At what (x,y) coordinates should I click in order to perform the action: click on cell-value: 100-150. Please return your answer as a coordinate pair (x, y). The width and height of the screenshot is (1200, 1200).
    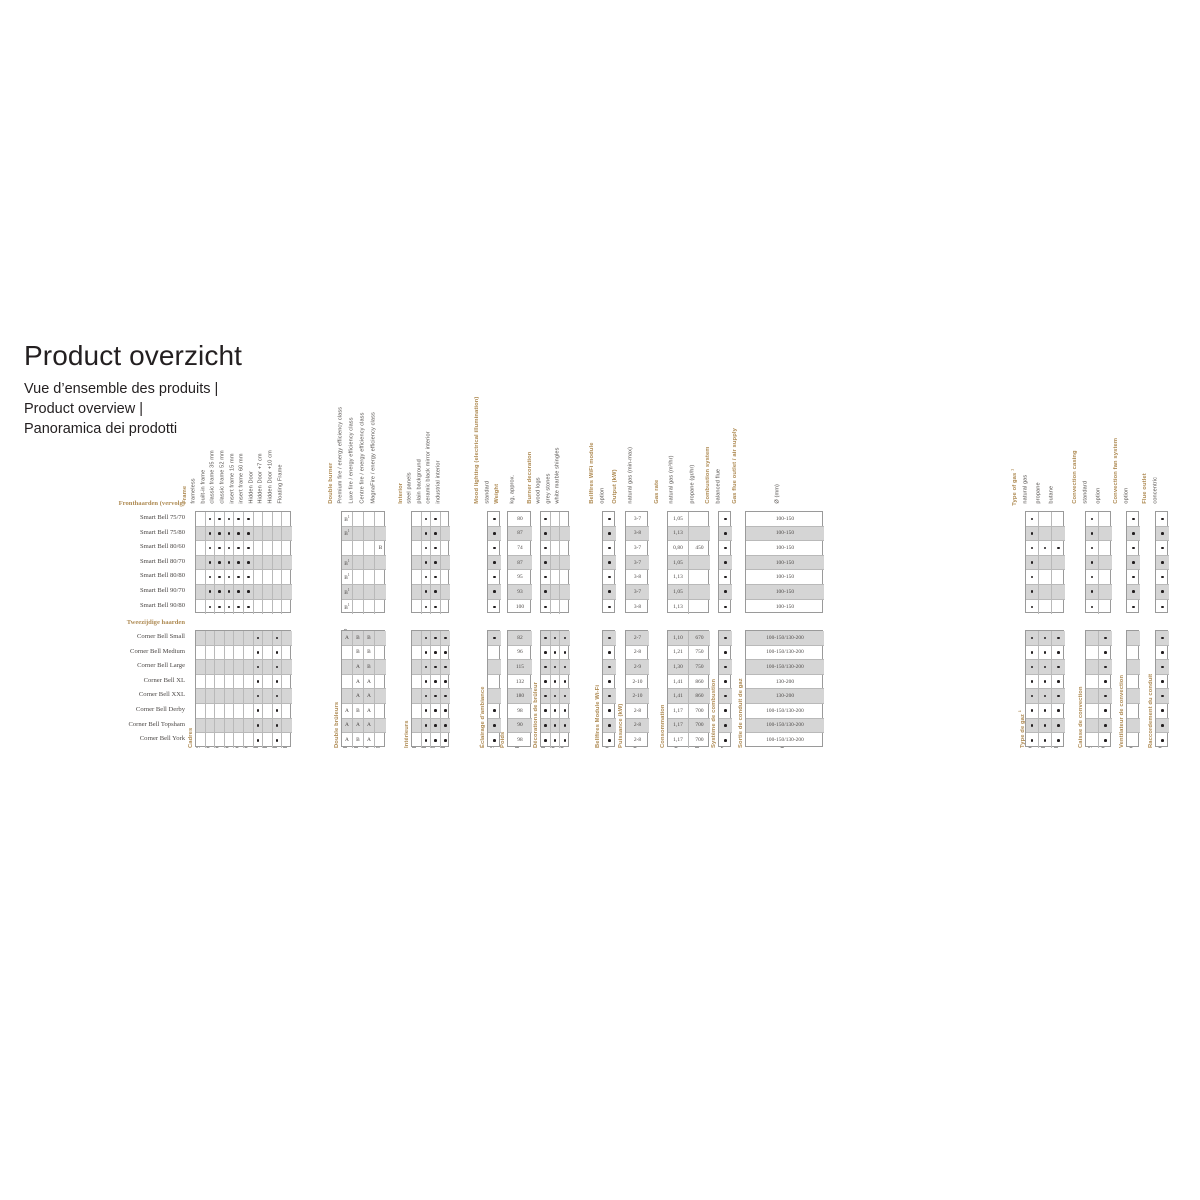
    Looking at the image, I should click on (785, 591).